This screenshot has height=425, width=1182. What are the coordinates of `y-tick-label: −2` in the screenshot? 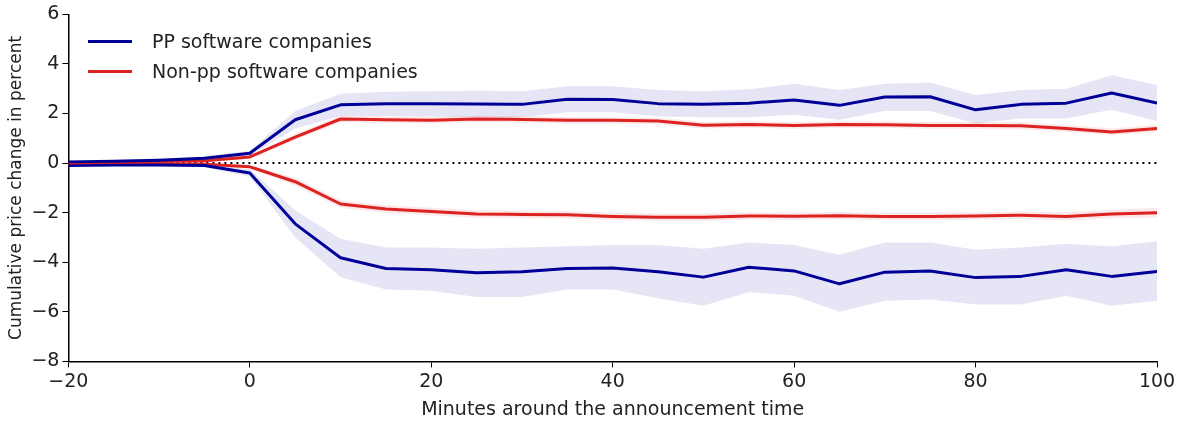 It's located at (45, 210).